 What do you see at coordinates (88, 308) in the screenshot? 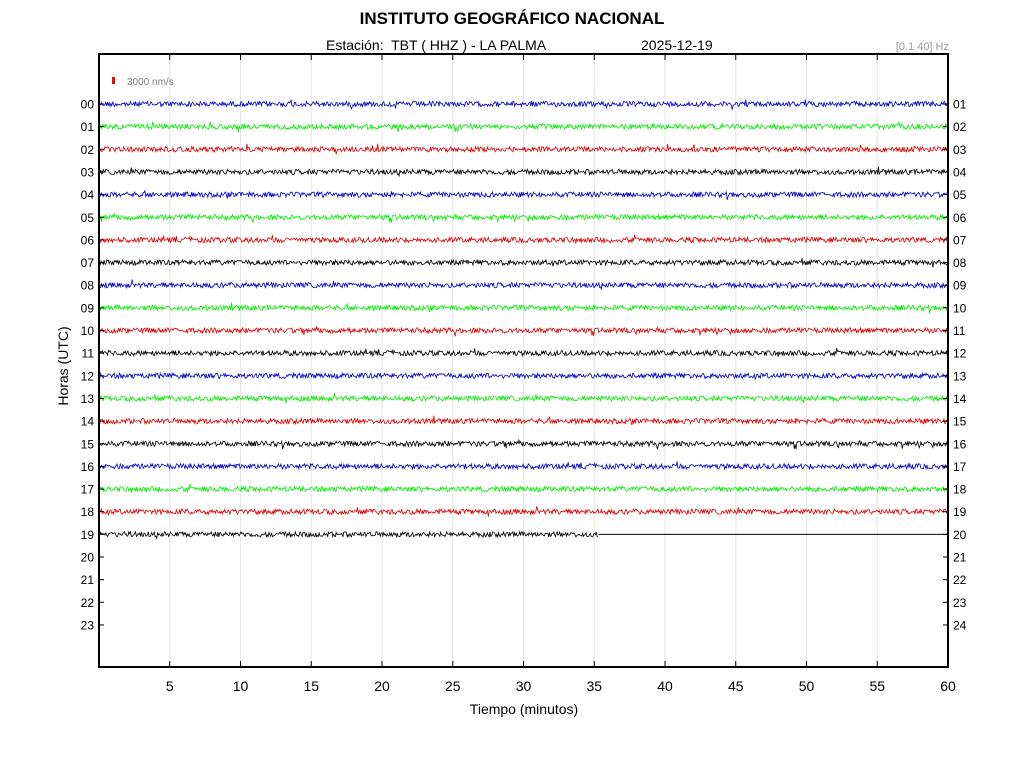
I see `y-tick-label-left: 09` at bounding box center [88, 308].